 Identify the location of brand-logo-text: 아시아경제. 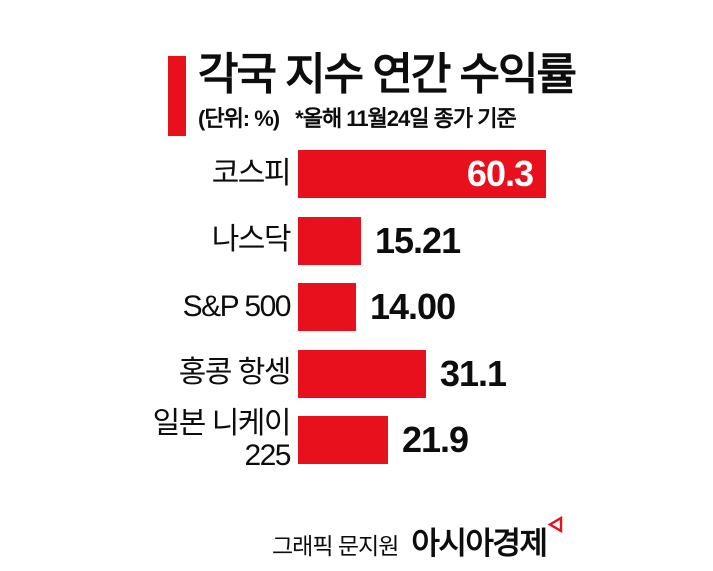
(479, 543).